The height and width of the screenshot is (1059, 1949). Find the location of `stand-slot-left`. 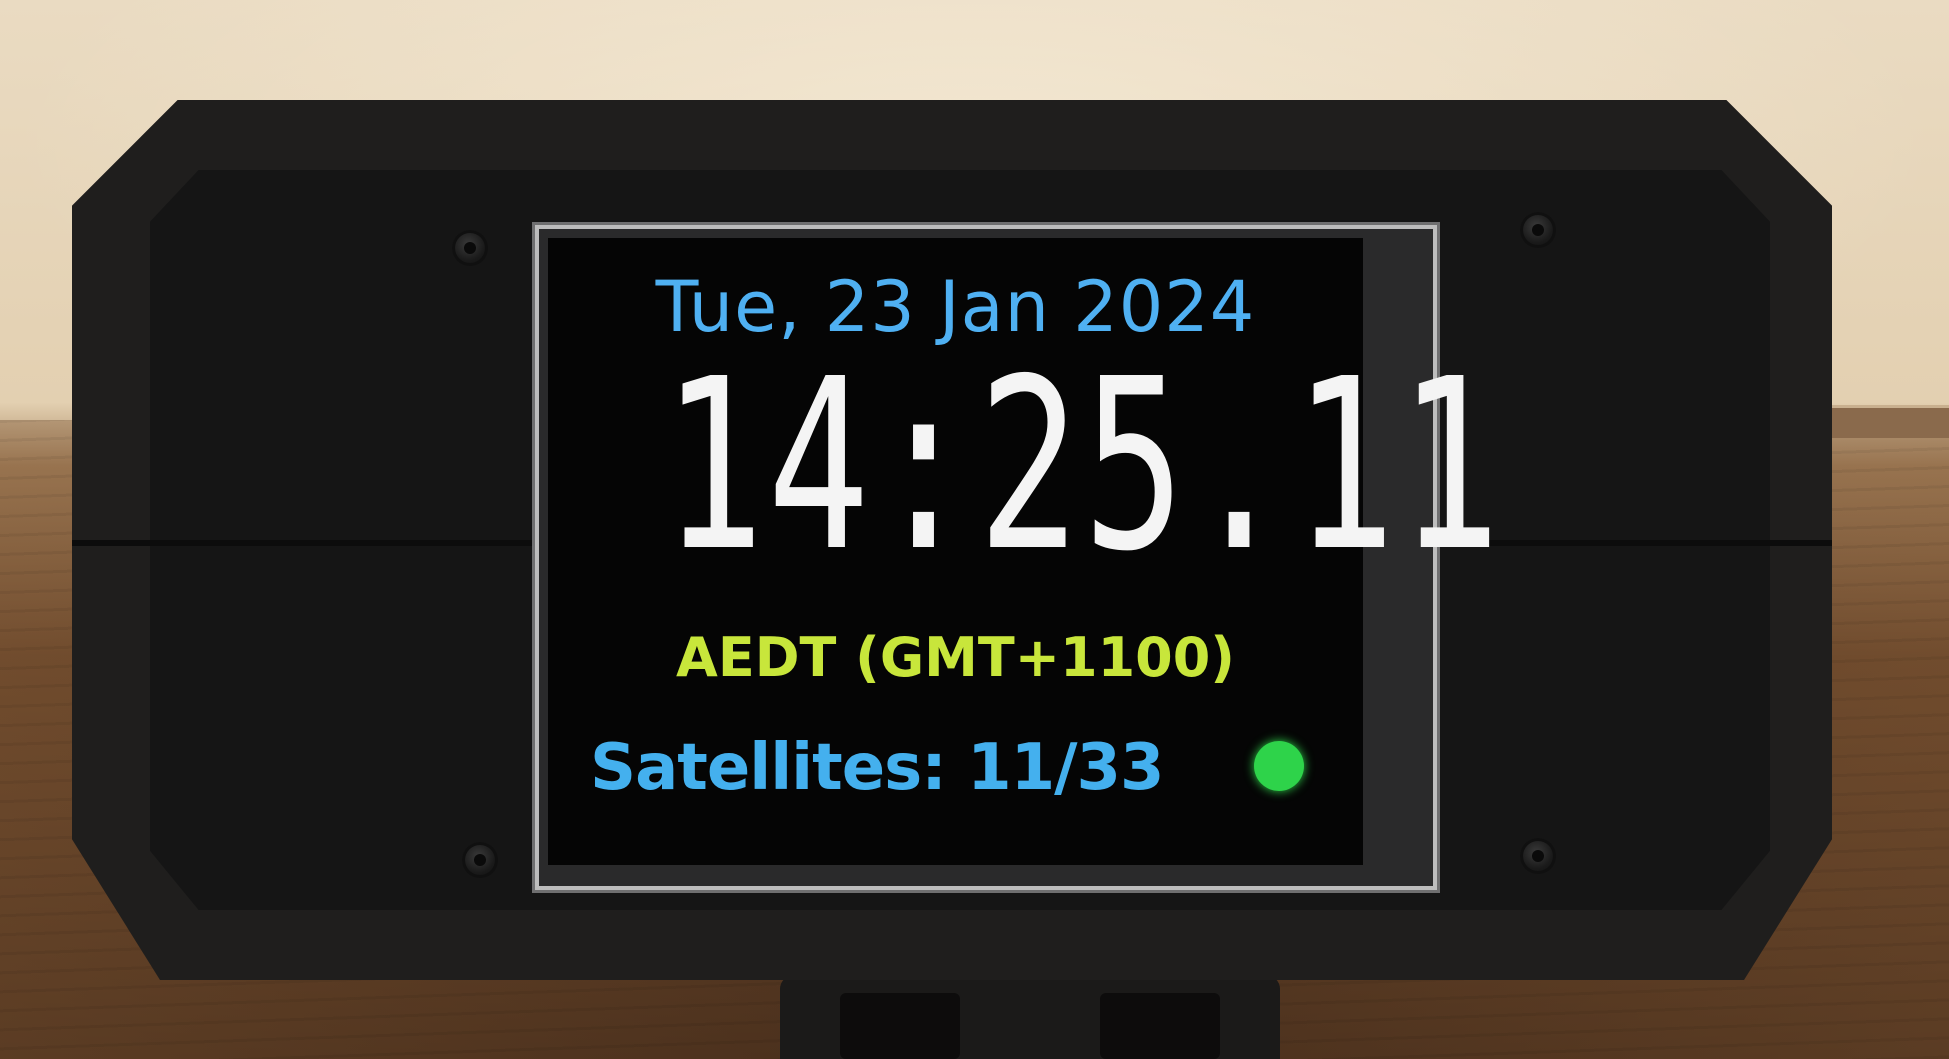

stand-slot-left is located at coordinates (900, 1026).